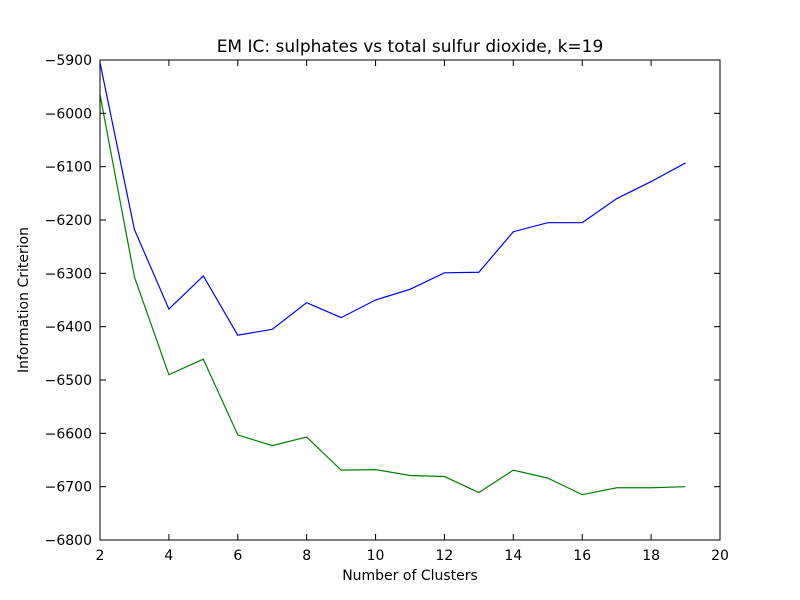  What do you see at coordinates (237, 556) in the screenshot?
I see `x-tick-label: 6` at bounding box center [237, 556].